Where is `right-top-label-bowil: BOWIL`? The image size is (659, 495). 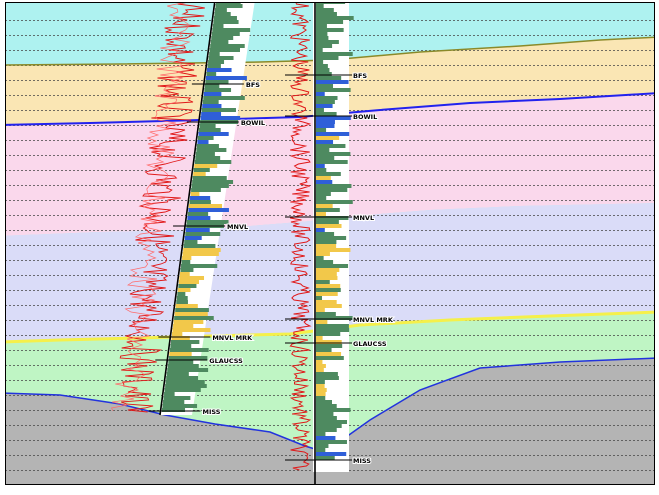 right-top-label-bowil: BOWIL is located at coordinates (365, 117).